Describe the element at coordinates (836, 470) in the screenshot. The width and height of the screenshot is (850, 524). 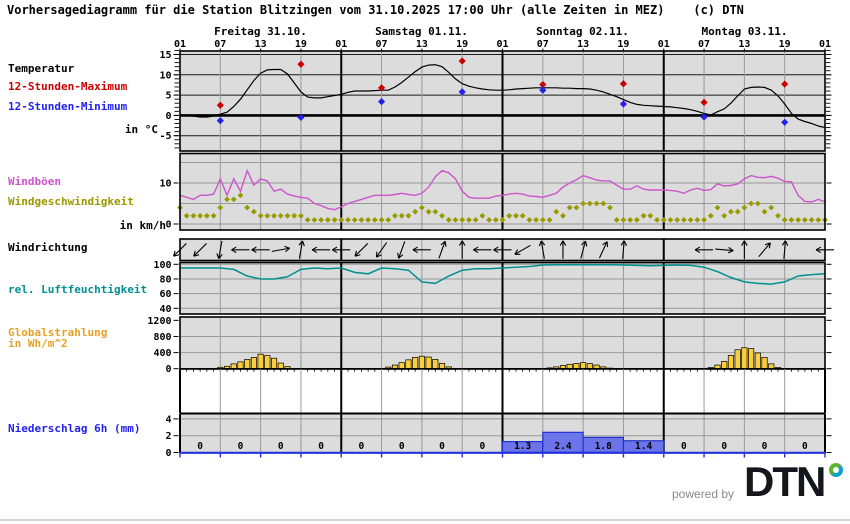
I see `dtn-logo-dot-icon` at that location.